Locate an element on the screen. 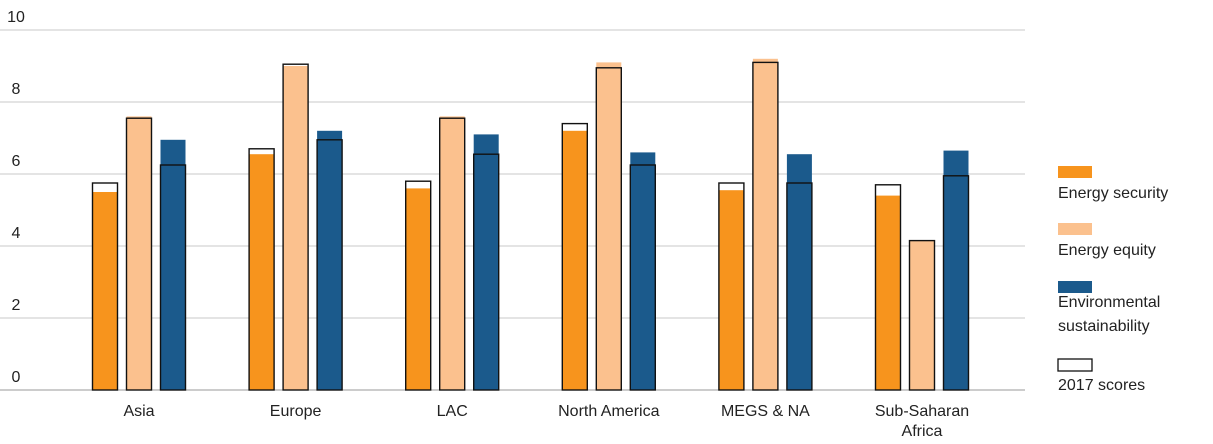 The width and height of the screenshot is (1213, 444). y-tick-label: 0 is located at coordinates (16, 377).